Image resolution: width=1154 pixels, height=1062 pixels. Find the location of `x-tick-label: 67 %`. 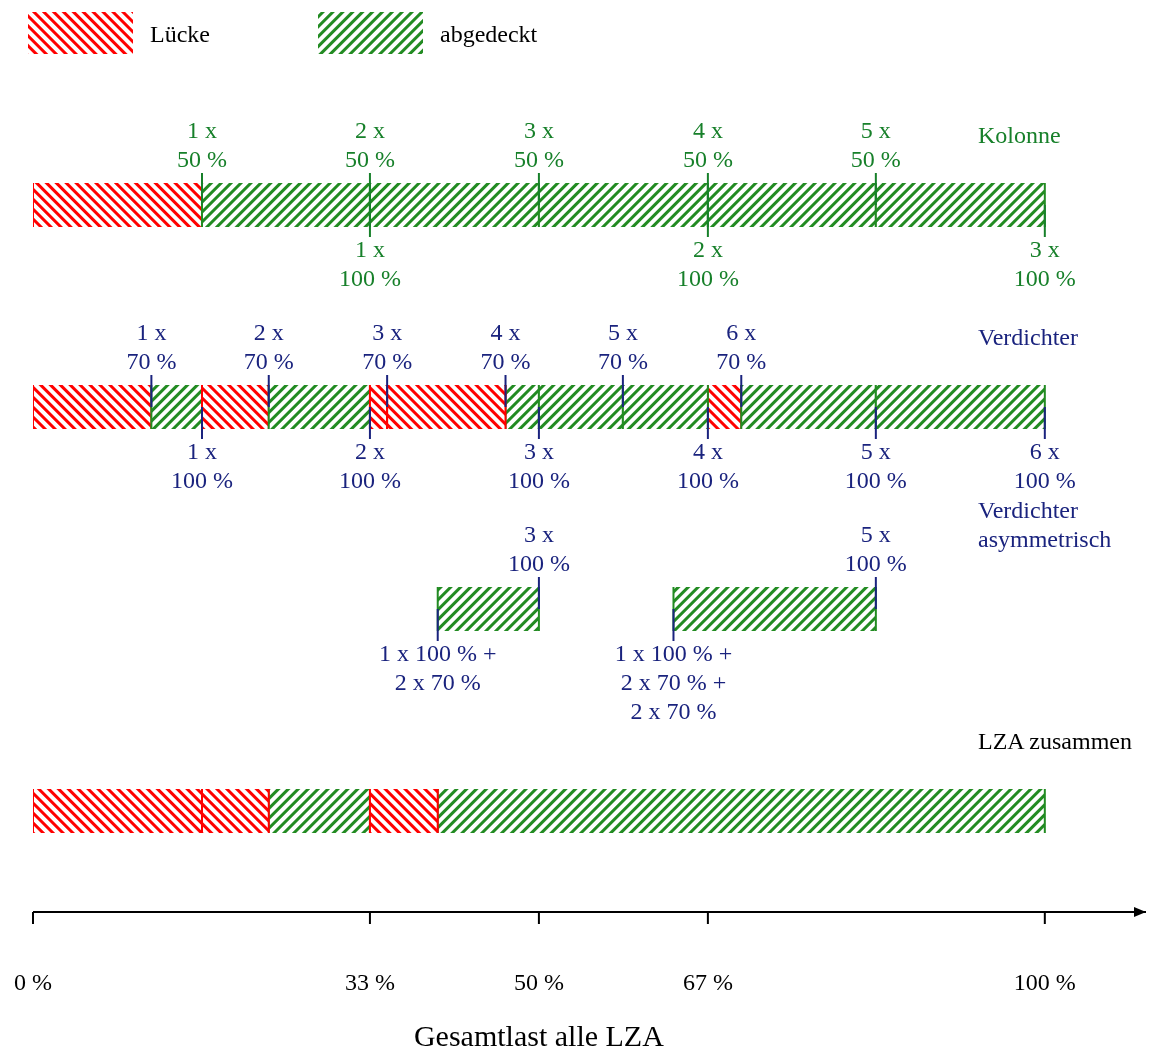

x-tick-label: 67 % is located at coordinates (707, 982).